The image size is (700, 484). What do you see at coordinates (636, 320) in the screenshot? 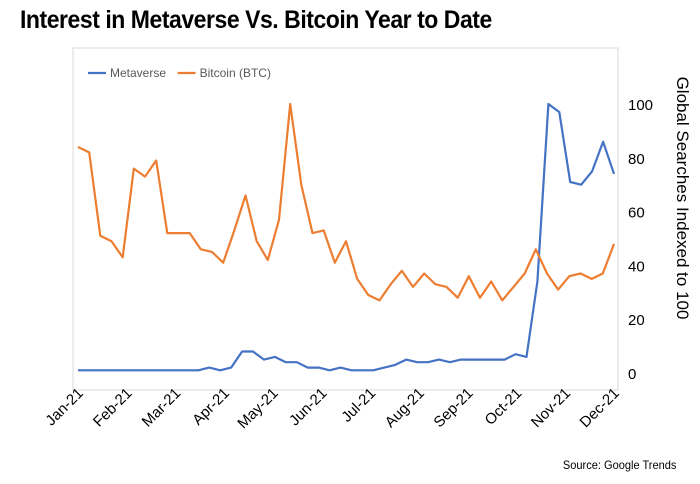
I see `y-tick-label: 20` at bounding box center [636, 320].